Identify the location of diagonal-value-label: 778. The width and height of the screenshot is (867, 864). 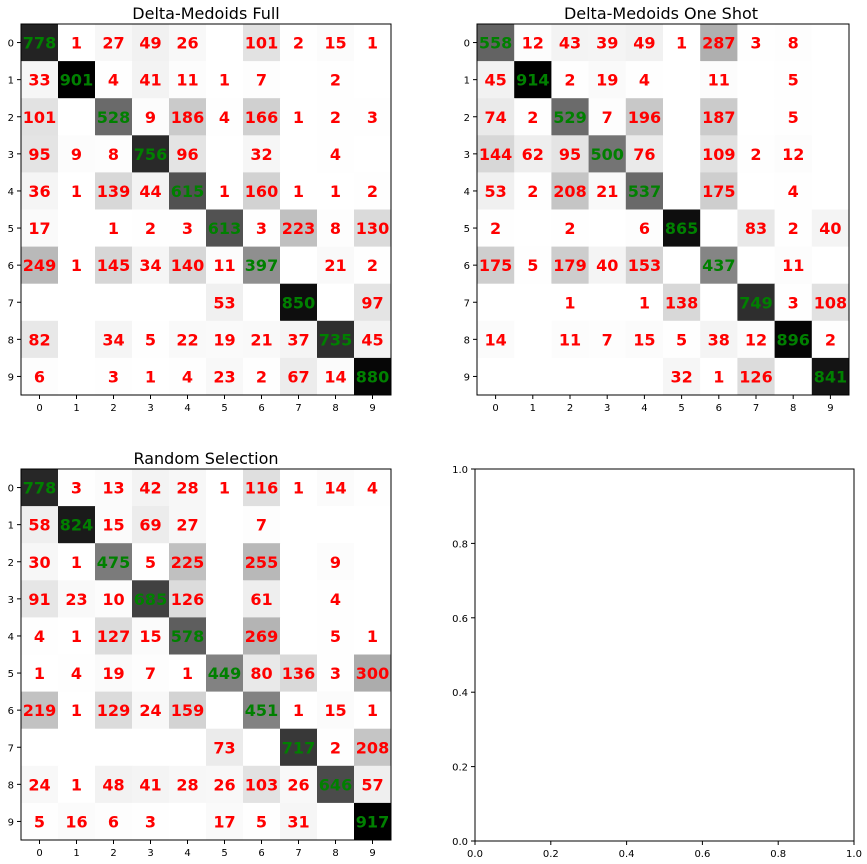
(39, 488).